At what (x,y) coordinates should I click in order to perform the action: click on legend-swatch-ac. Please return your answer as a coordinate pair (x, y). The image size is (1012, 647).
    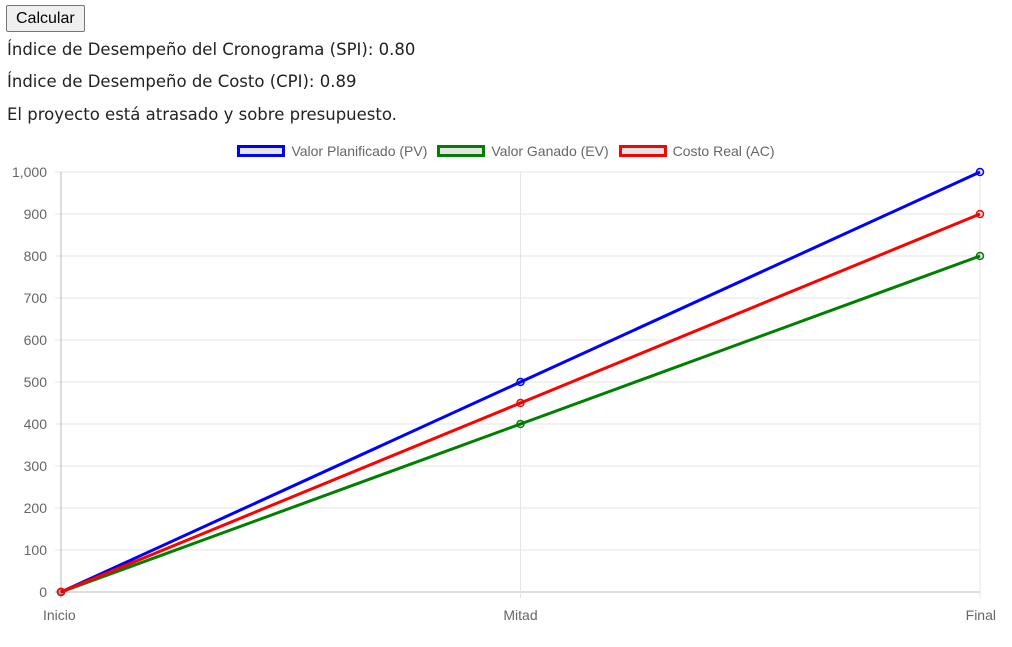
    Looking at the image, I should click on (642, 151).